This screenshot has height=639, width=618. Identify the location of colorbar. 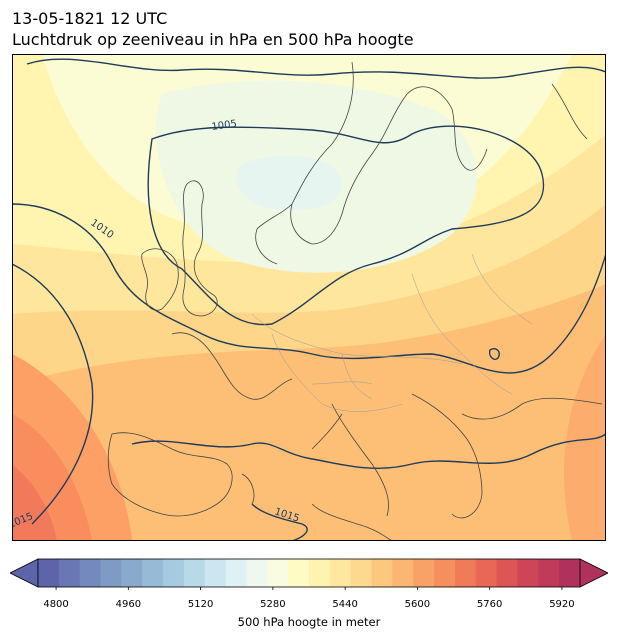
(309, 574).